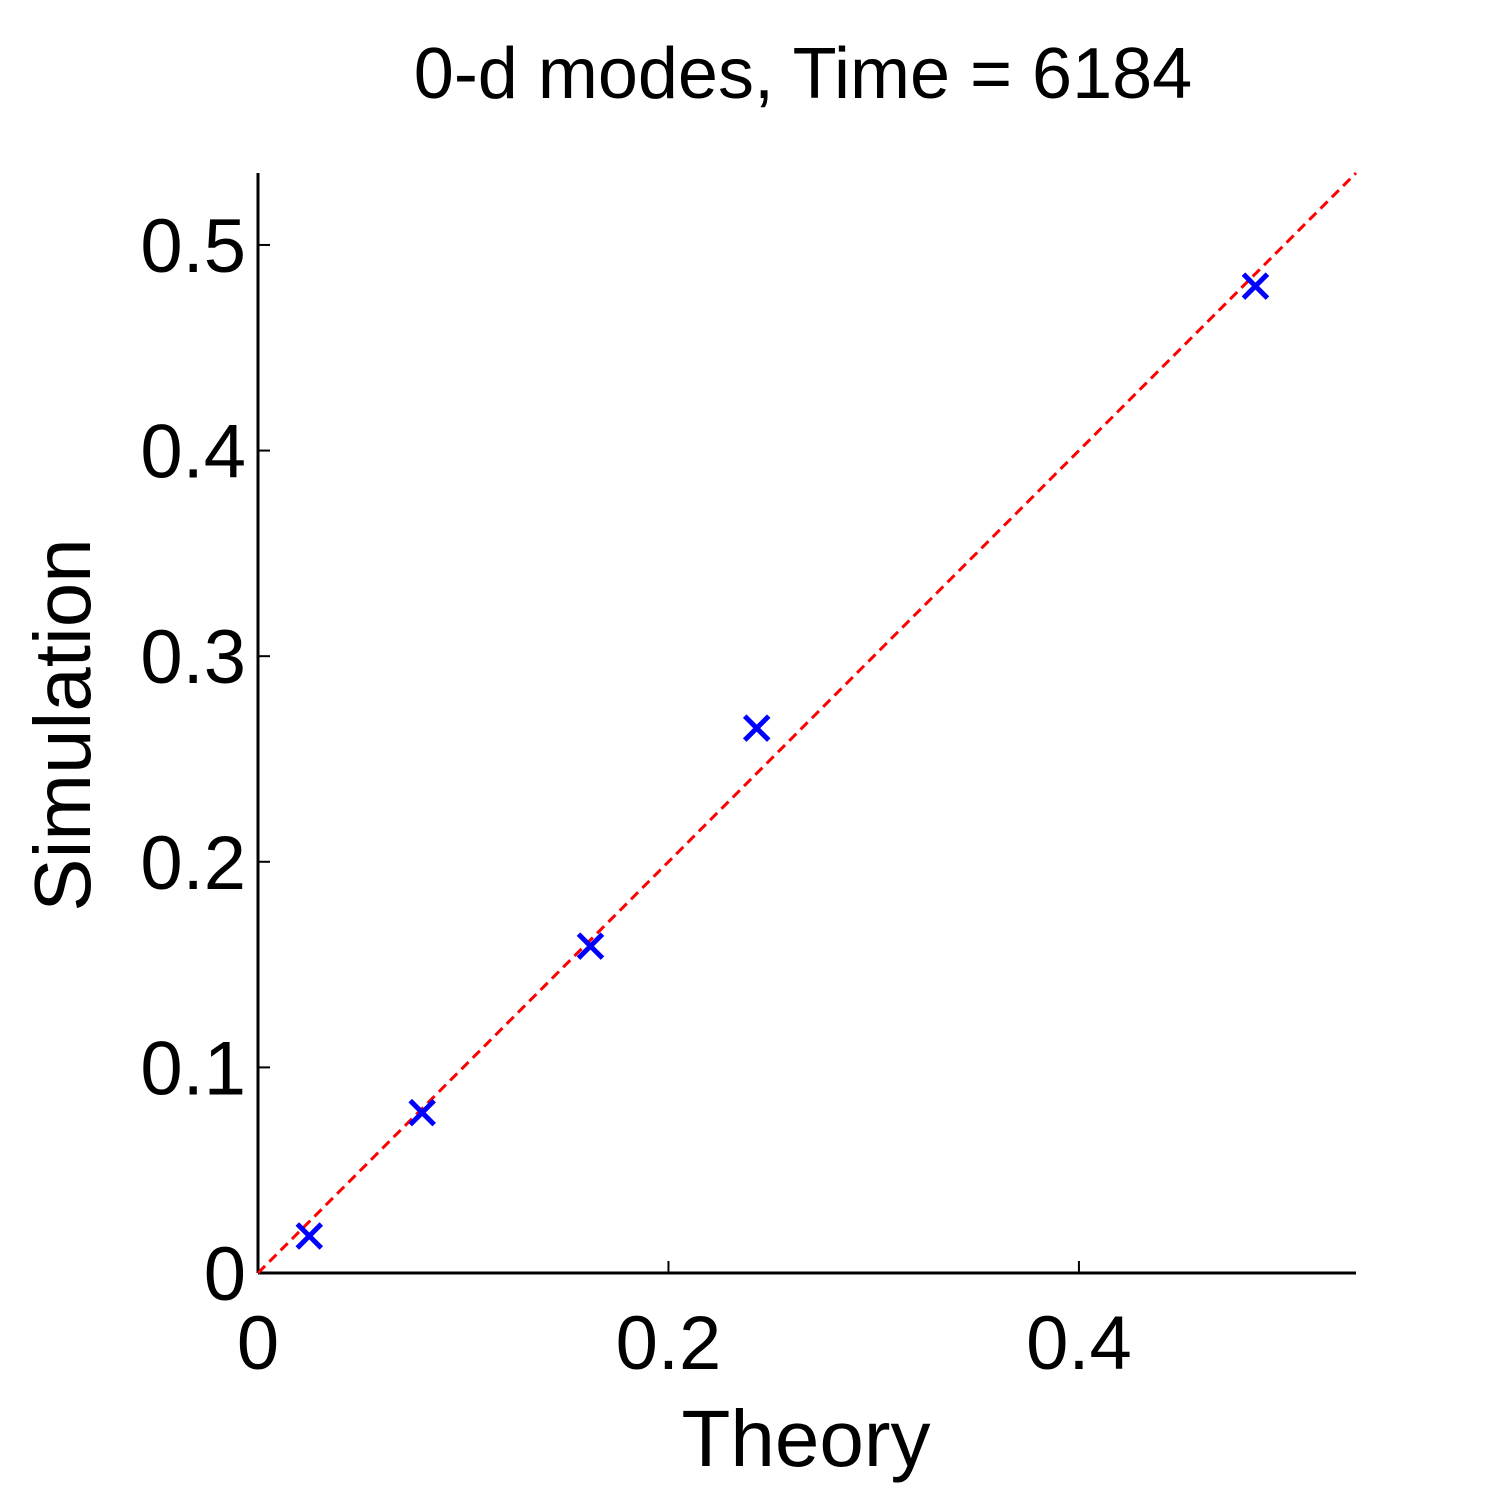  Describe the element at coordinates (806, 1438) in the screenshot. I see `x-axis-label: Theory` at that location.